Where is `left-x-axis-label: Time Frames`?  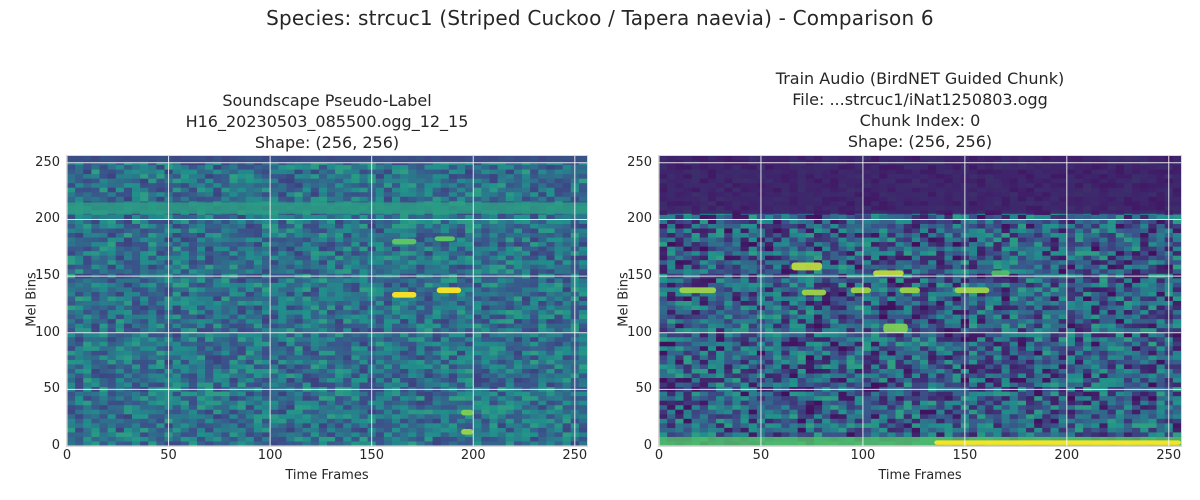
left-x-axis-label: Time Frames is located at coordinates (327, 475).